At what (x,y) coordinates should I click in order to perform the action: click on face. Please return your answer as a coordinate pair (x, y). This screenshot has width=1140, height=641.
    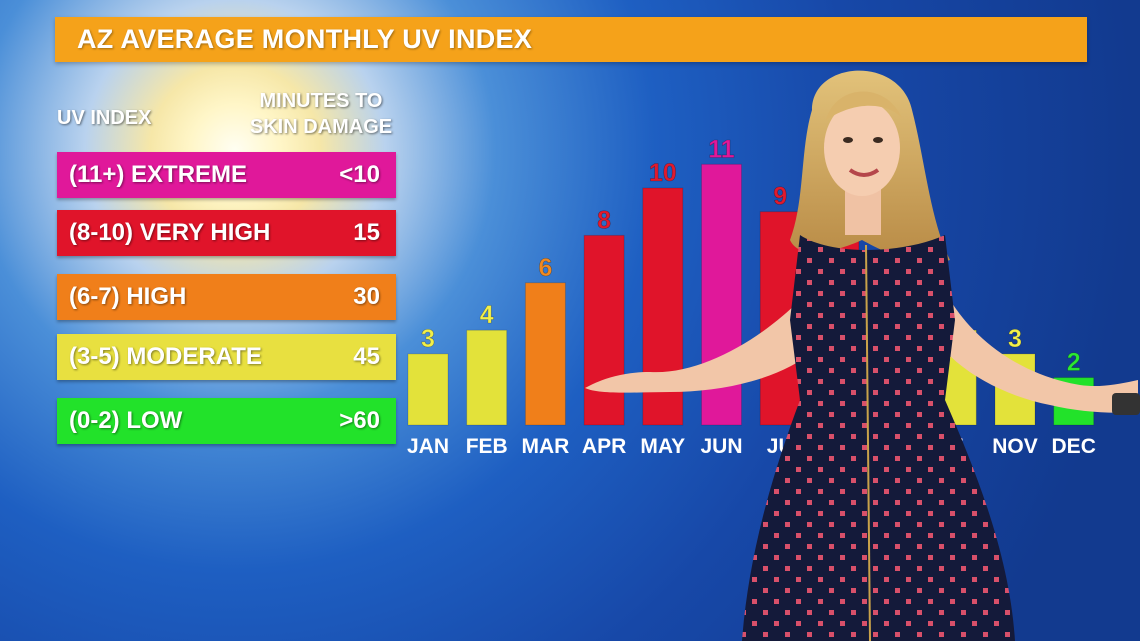
    Looking at the image, I should click on (862, 148).